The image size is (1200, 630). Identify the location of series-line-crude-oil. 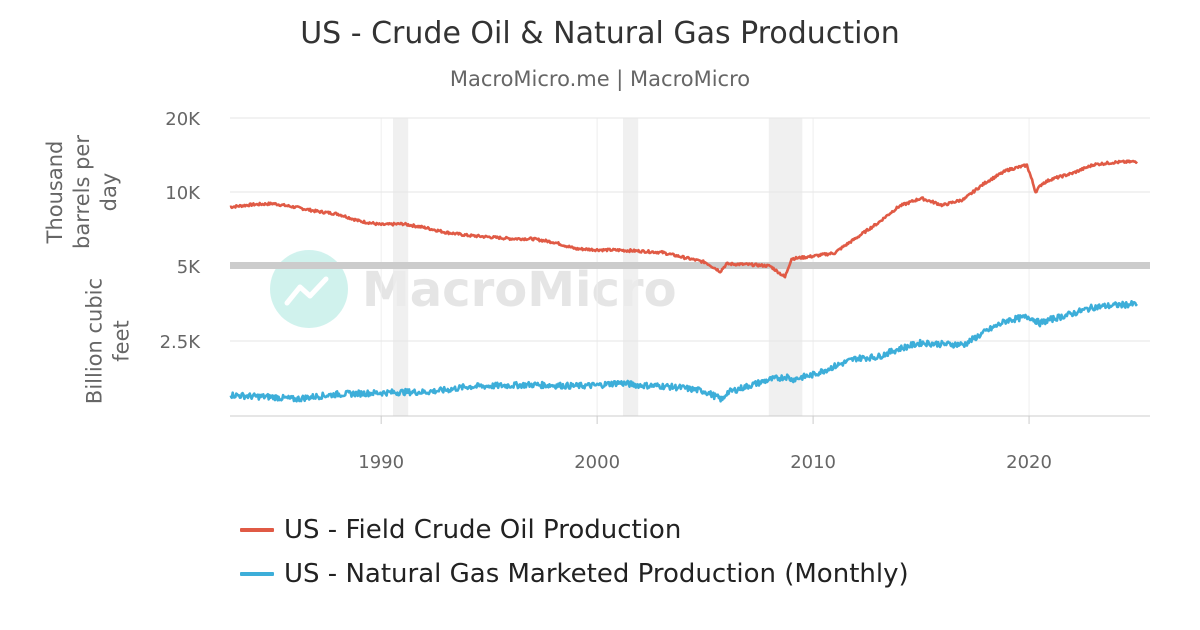
(684, 219).